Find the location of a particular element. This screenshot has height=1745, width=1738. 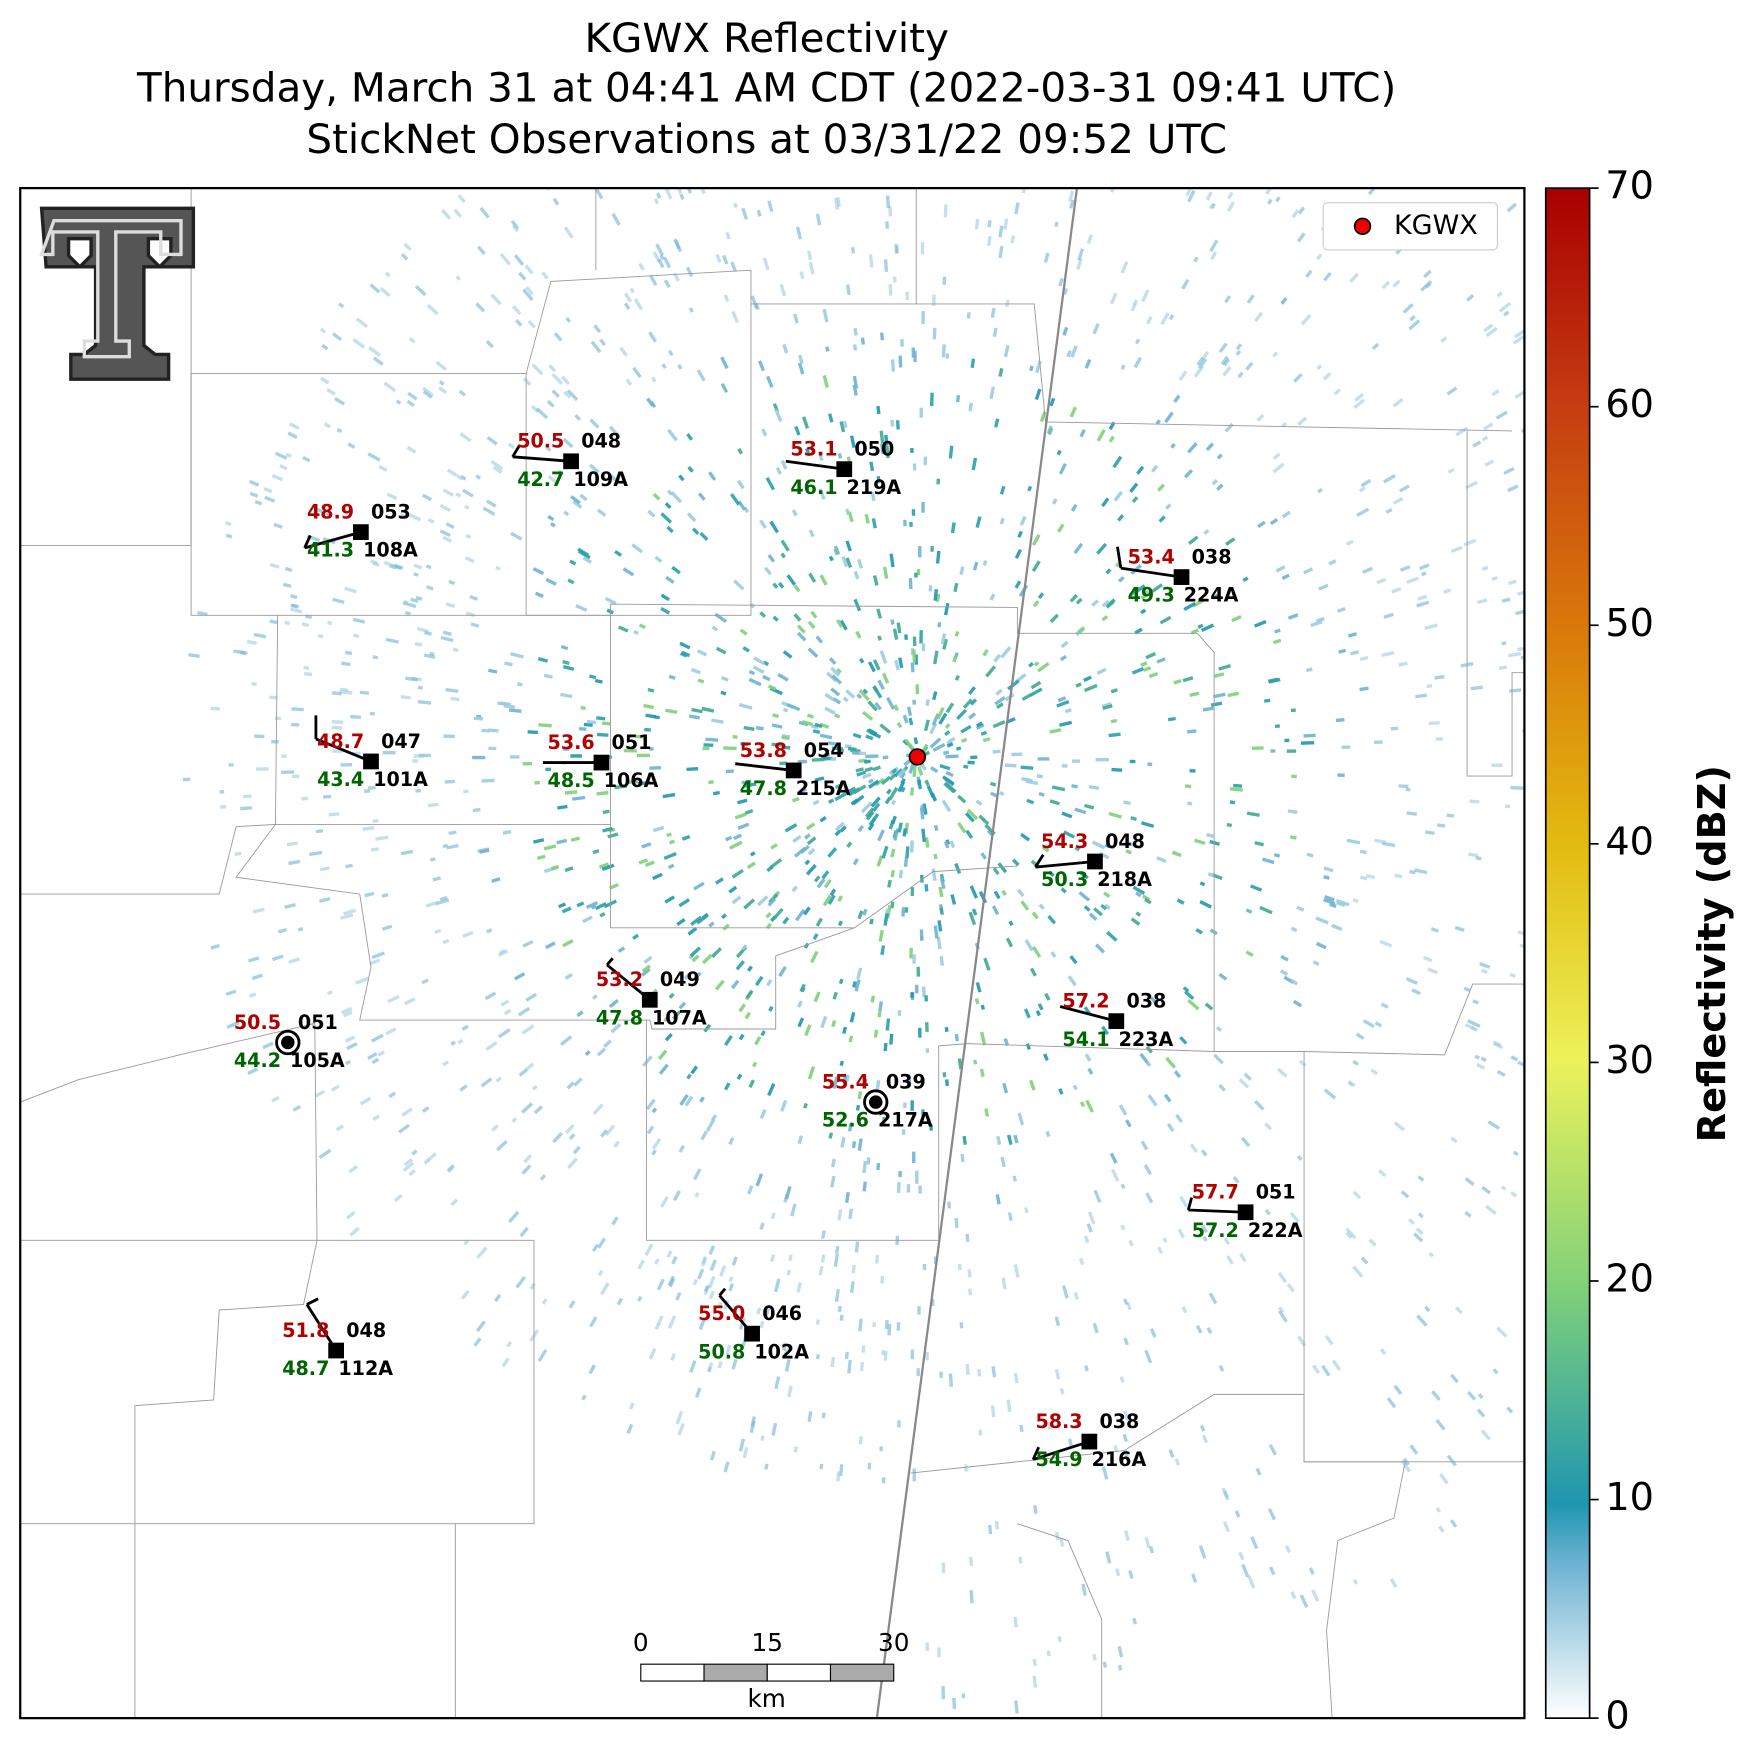

pressure: 048 is located at coordinates (1125, 841).